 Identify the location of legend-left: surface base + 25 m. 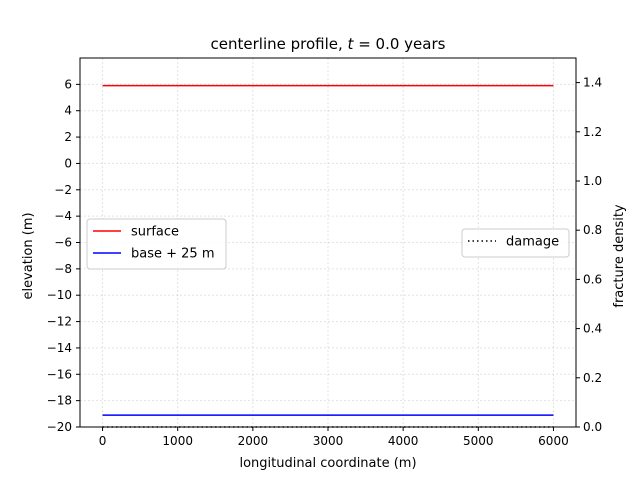
(156, 244).